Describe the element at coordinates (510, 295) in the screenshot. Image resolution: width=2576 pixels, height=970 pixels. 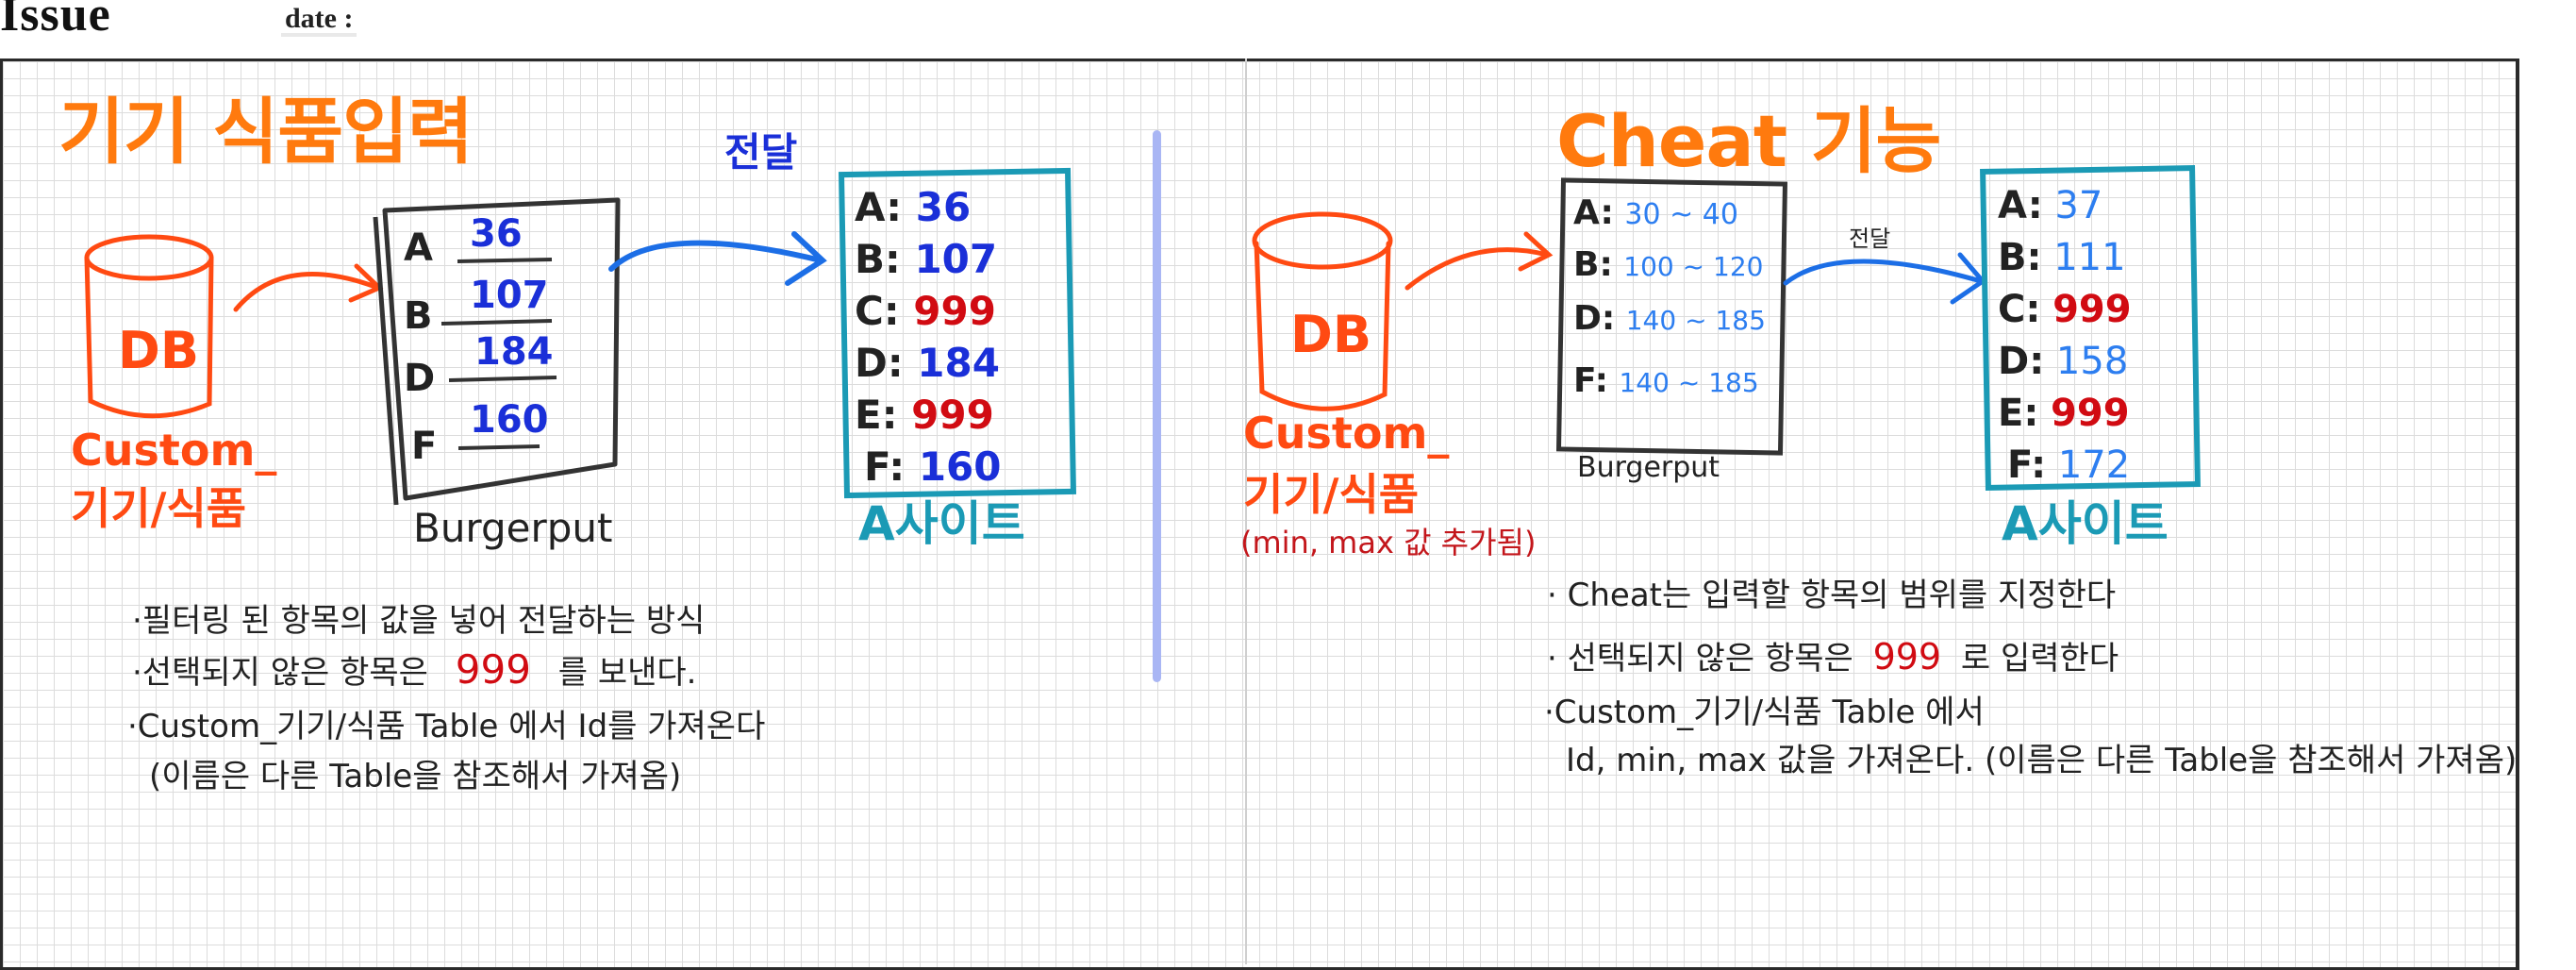
I see `left-burgerput-value-b: 107` at that location.